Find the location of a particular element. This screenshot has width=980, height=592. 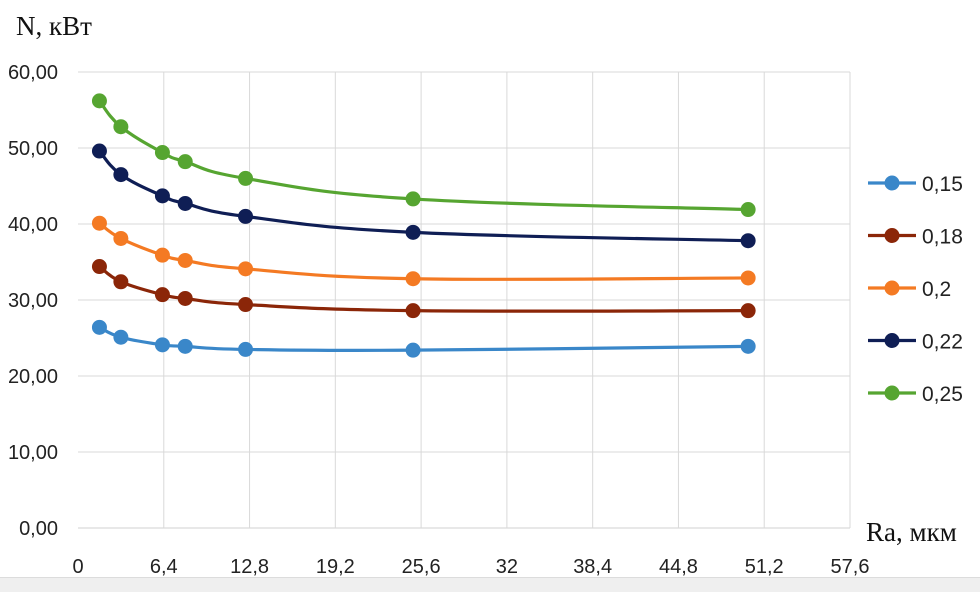

y-axis-ticks: 0,00 10,00 20,00 30,00 40,00 50,00 60,00 is located at coordinates (33, 301).